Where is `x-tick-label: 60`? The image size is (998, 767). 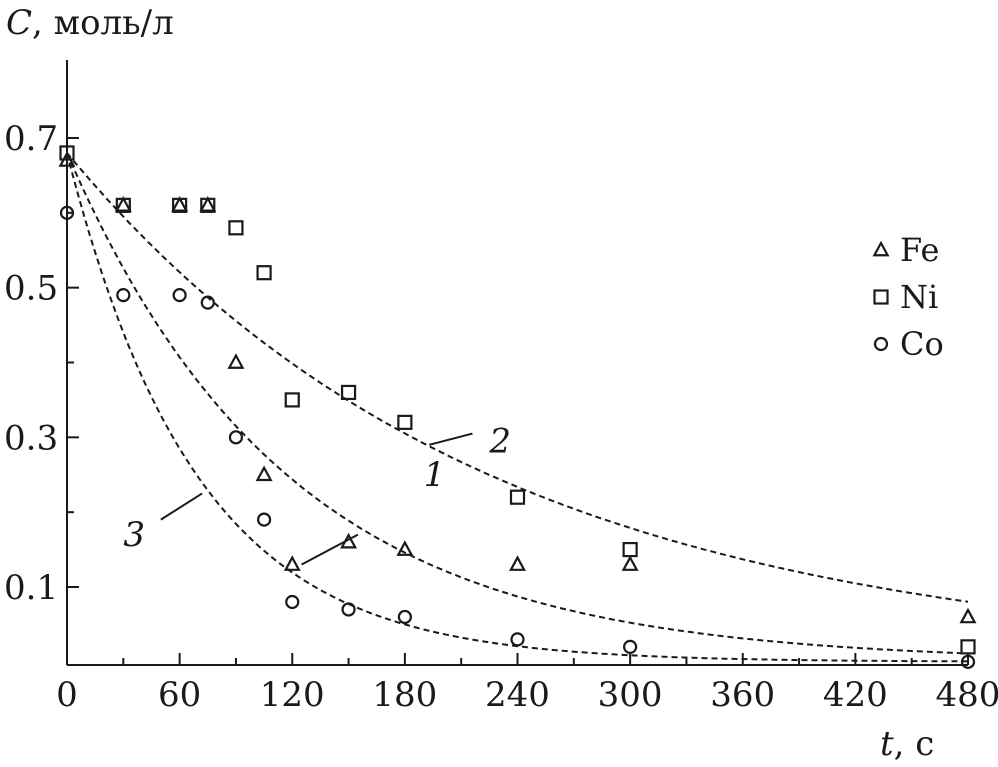 x-tick-label: 60 is located at coordinates (179, 695).